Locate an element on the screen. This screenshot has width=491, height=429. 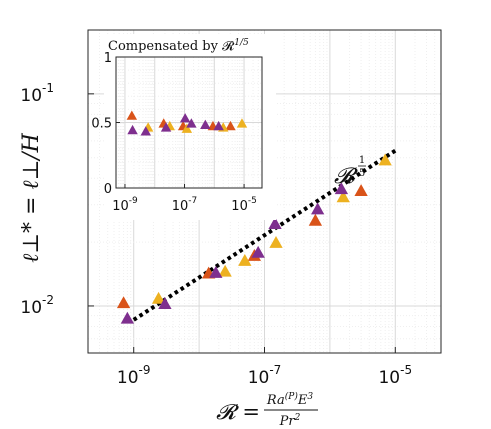
inset-y-tick-label: 0 is located at coordinates (108, 189).